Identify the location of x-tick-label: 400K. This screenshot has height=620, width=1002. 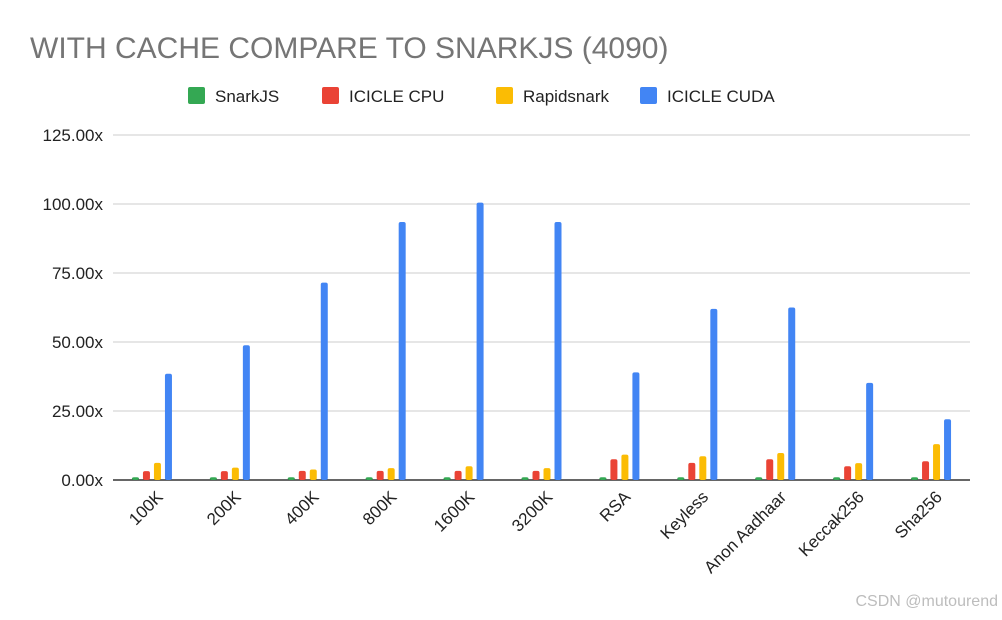
(302, 508).